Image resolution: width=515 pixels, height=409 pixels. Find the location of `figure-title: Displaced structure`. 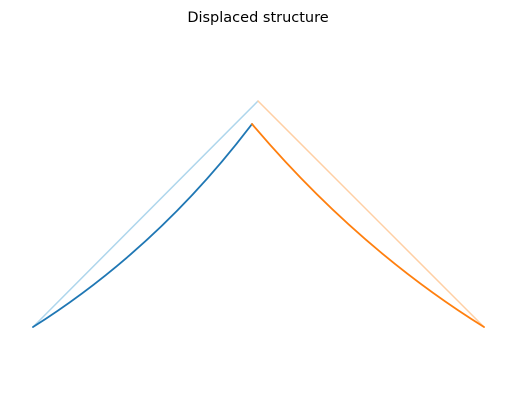

figure-title: Displaced structure is located at coordinates (257, 18).